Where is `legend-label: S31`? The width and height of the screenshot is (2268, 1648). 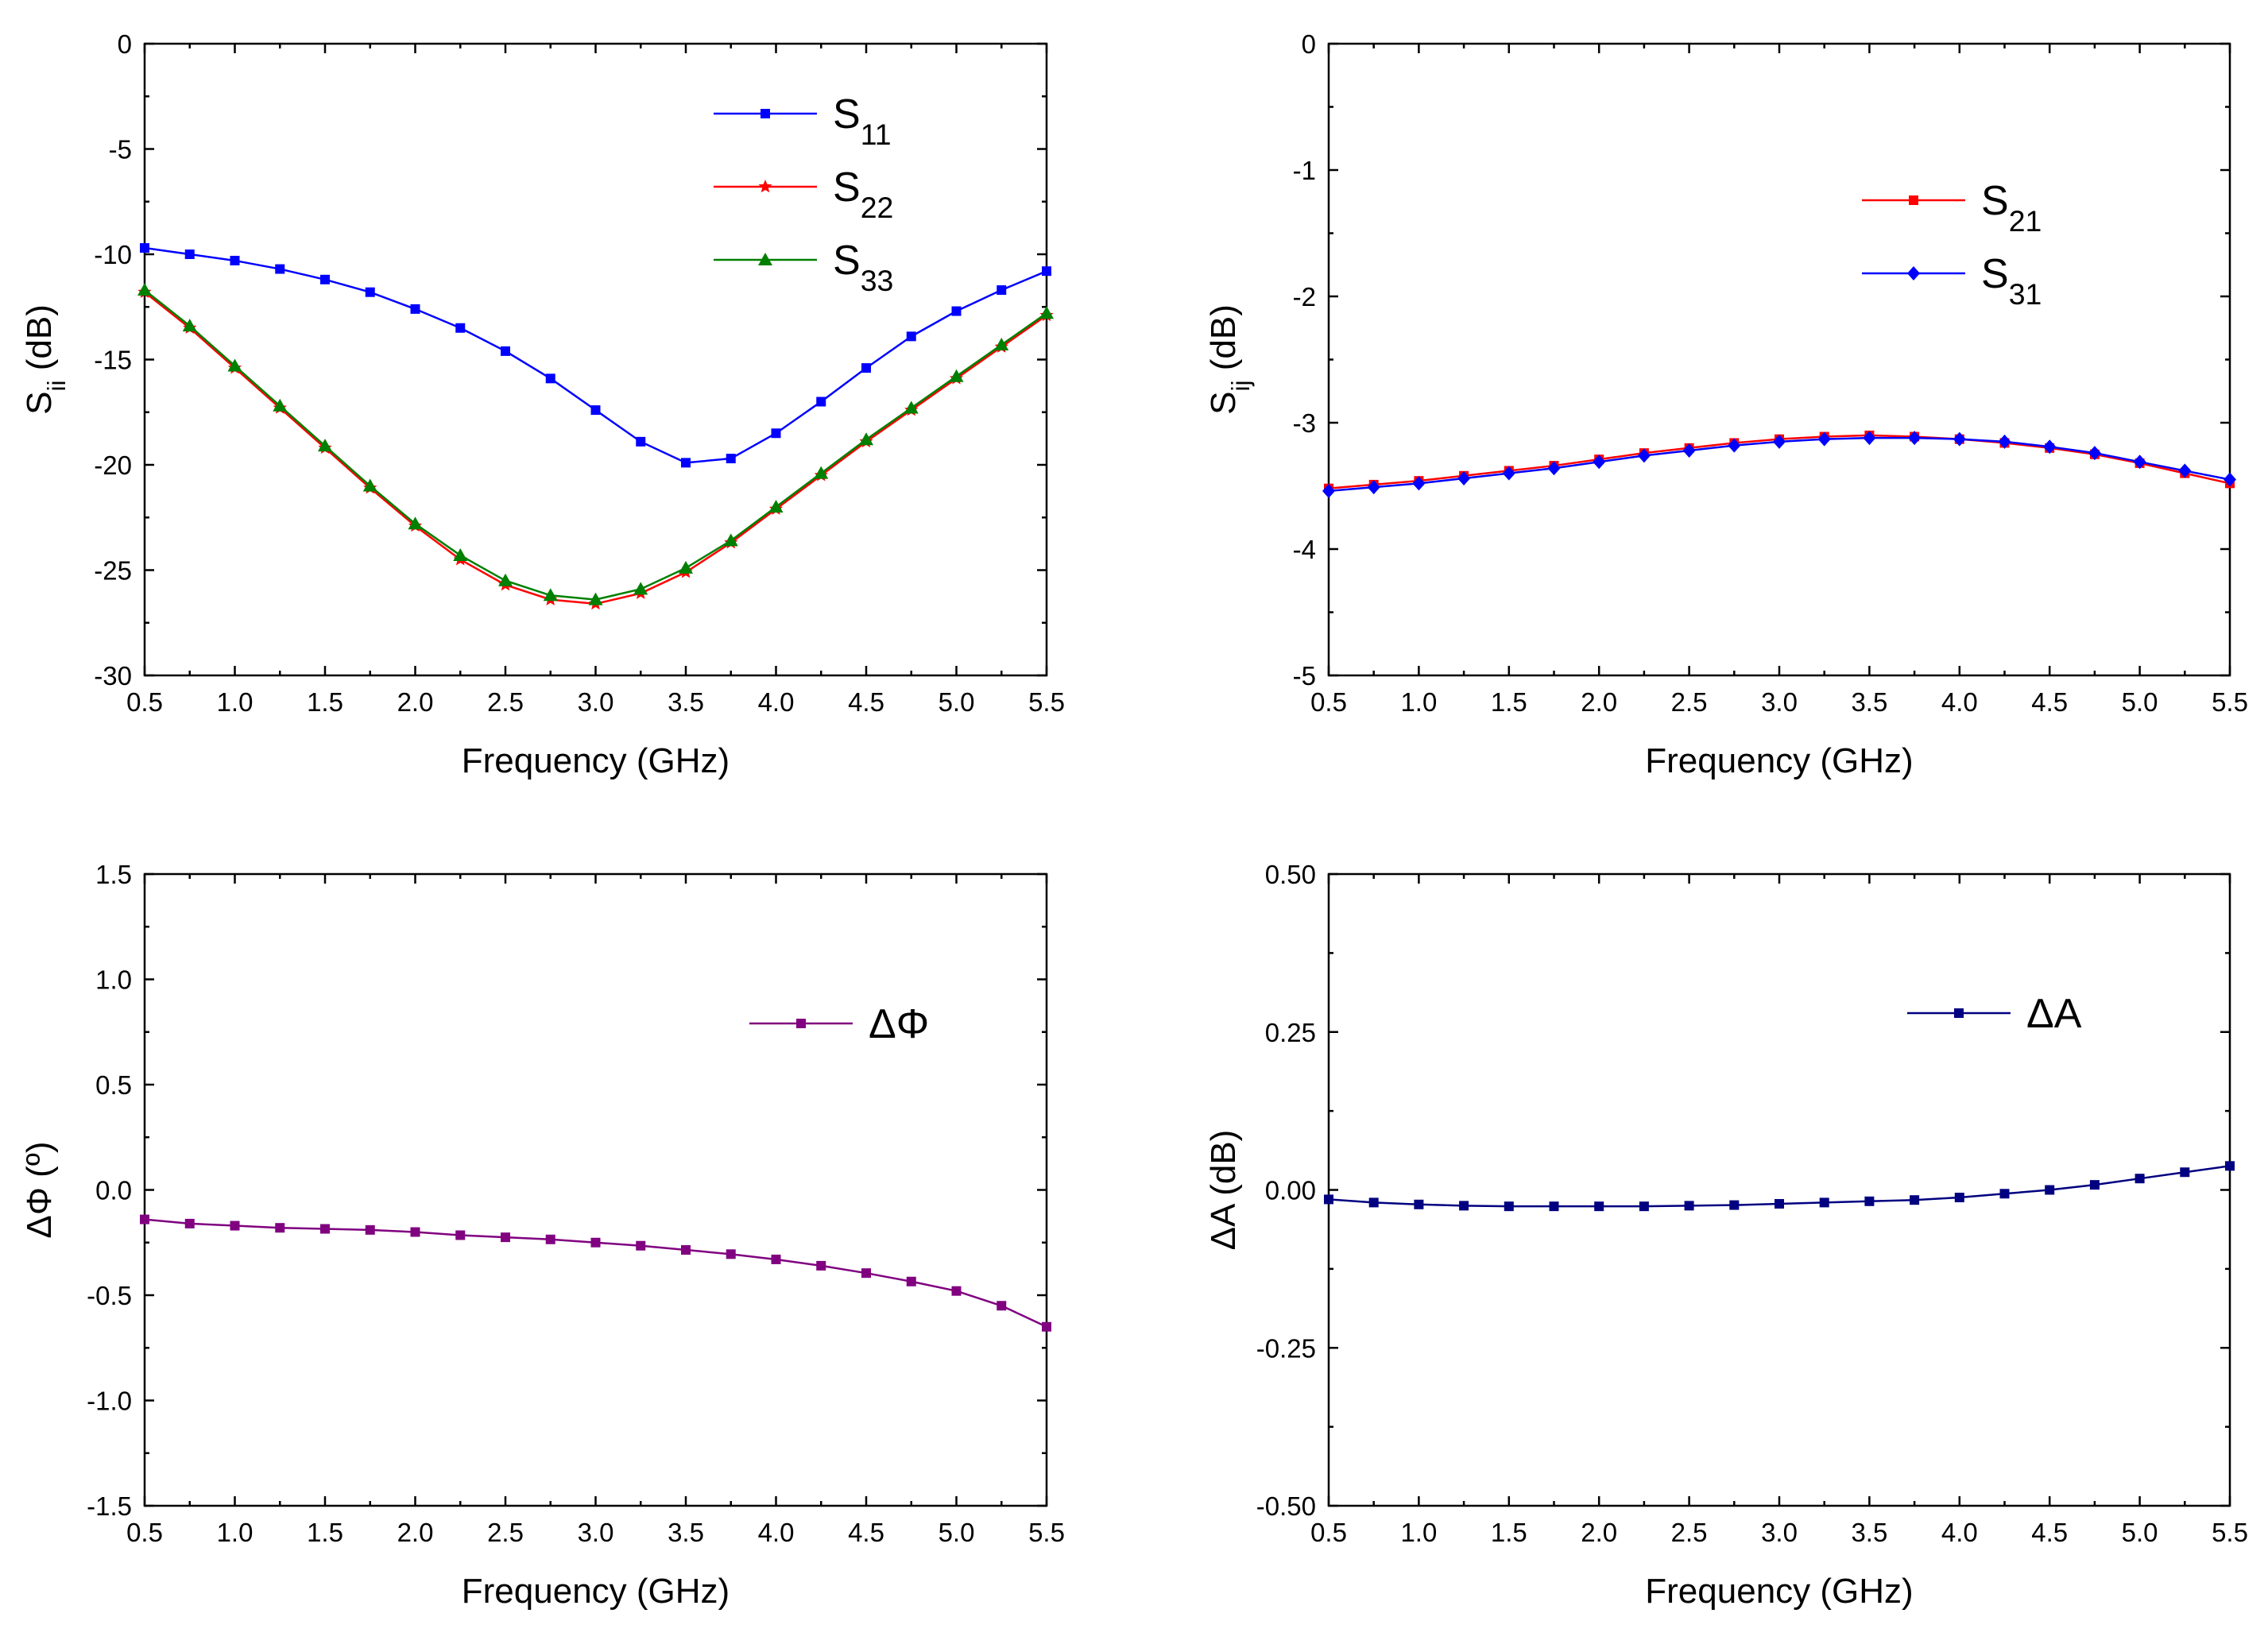
legend-label: S31 is located at coordinates (2012, 281).